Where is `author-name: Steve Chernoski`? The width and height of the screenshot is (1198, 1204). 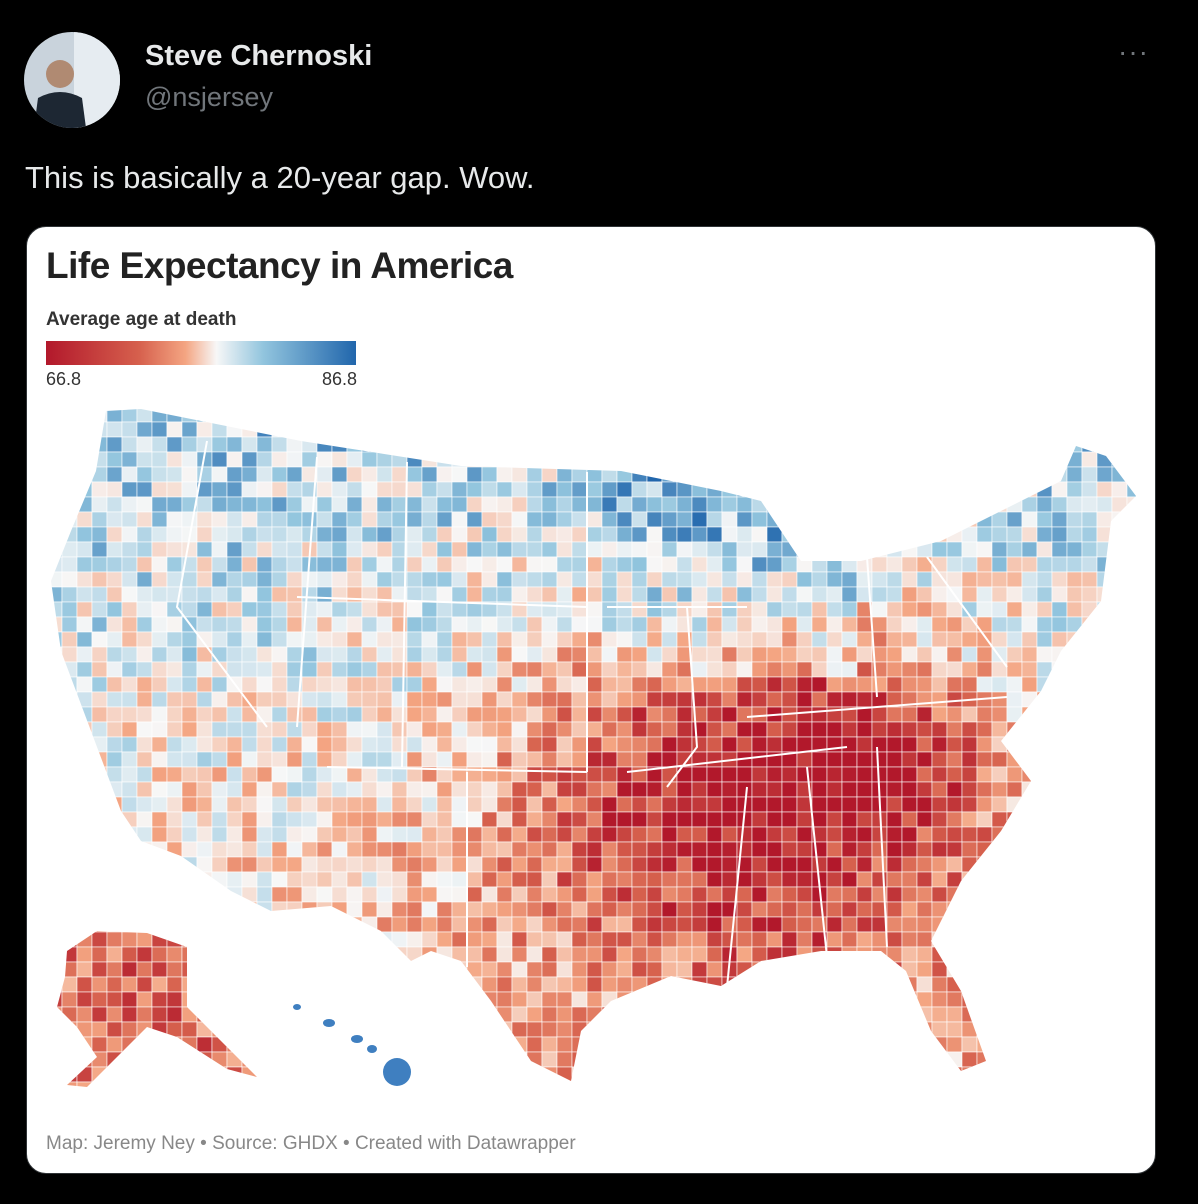 author-name: Steve Chernoski is located at coordinates (259, 56).